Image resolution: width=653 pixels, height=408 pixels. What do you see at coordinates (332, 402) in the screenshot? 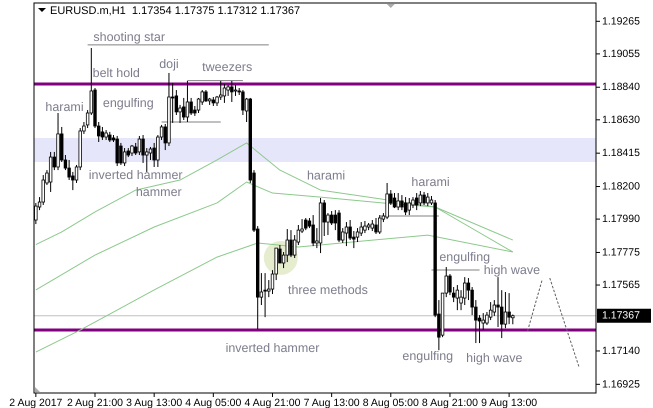
I see `x-tick-label: 7 Aug 13:00` at bounding box center [332, 402].